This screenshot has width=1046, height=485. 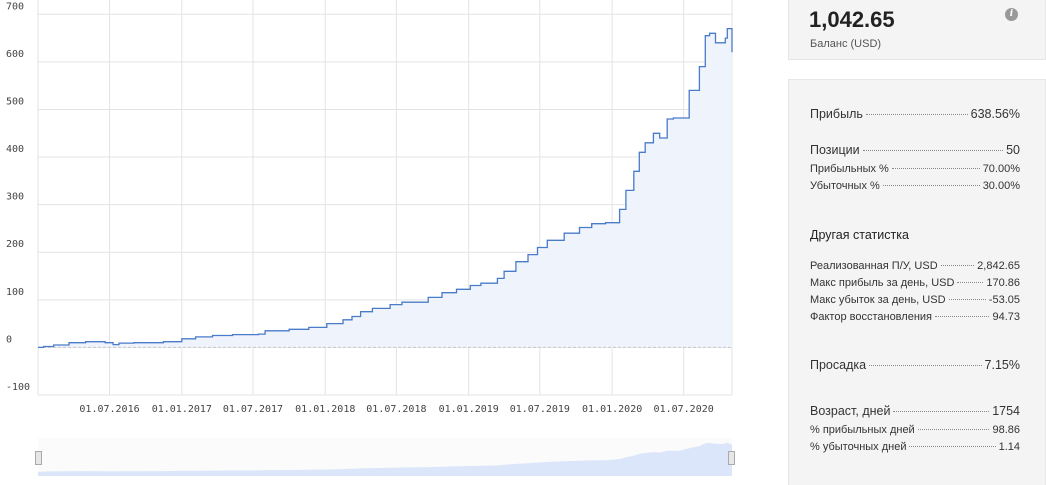 What do you see at coordinates (1001, 186) in the screenshot?
I see `stat-value: 30.00%` at bounding box center [1001, 186].